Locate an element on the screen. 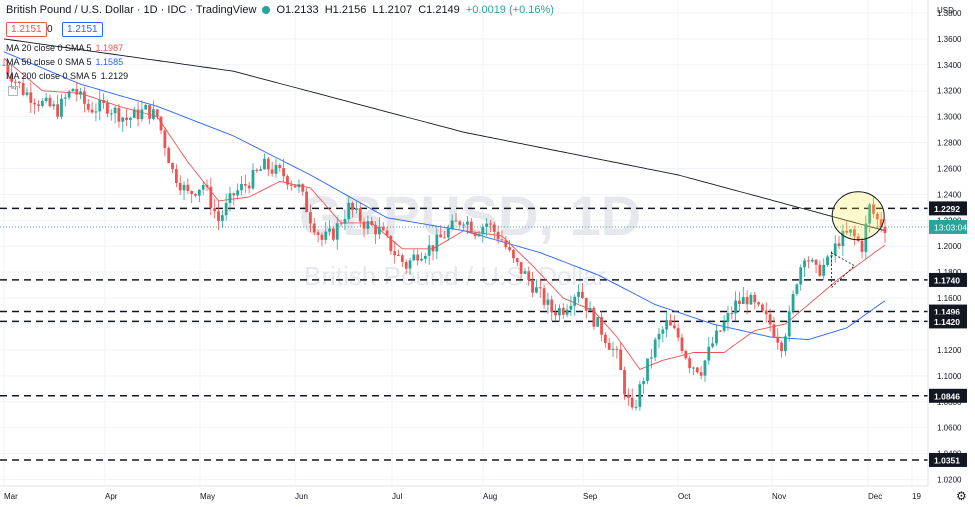 This screenshot has width=975, height=507. settings-gear-icon: ⚙ is located at coordinates (961, 496).